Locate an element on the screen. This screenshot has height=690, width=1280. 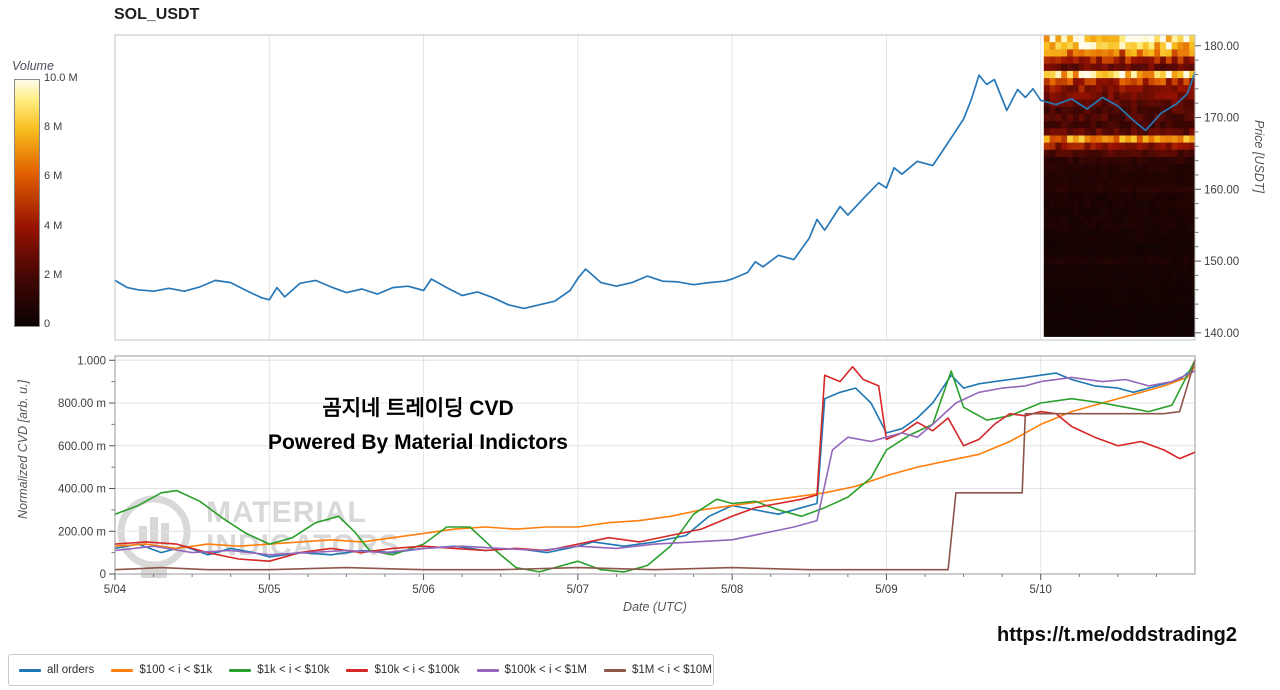
telegram-link: https://t.me/oddstrading2 is located at coordinates (1117, 635).